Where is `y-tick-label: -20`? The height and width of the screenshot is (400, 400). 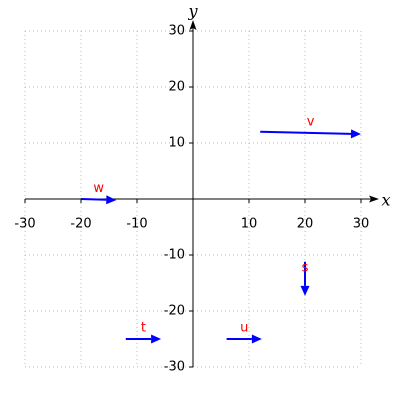
y-tick-label: -20 is located at coordinates (174, 311).